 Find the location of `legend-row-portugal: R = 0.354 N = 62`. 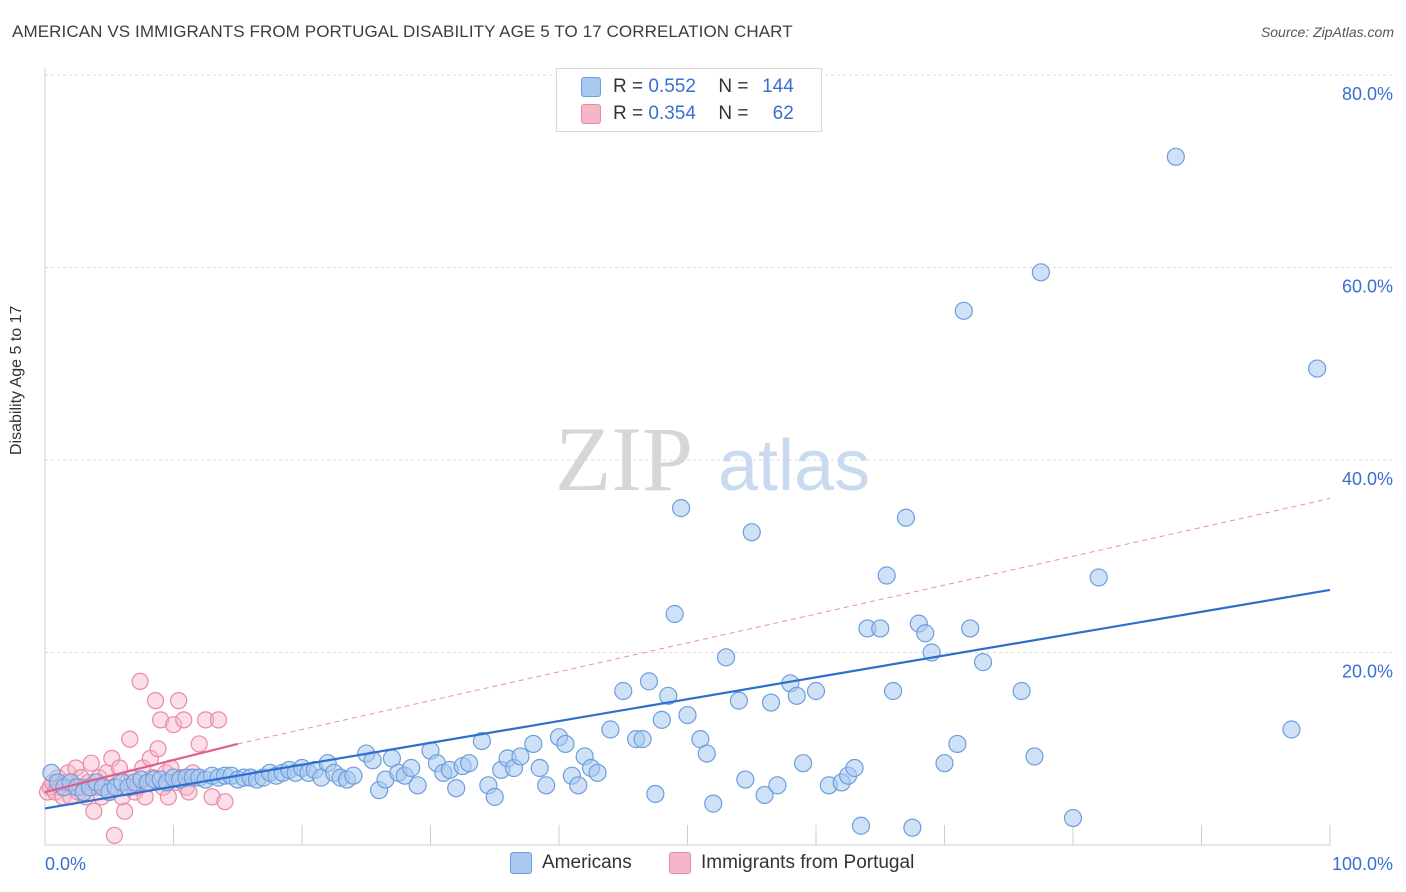

legend-row-portugal: R = 0.354 N = 62 is located at coordinates (687, 114).